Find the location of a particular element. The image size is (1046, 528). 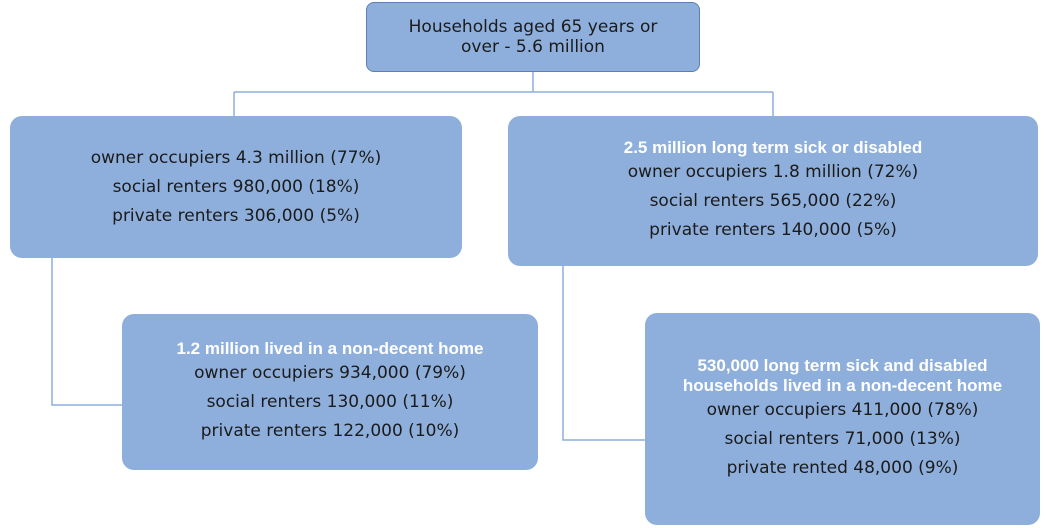

node-line: owner occupiers 4.3 million (77%) is located at coordinates (236, 157).